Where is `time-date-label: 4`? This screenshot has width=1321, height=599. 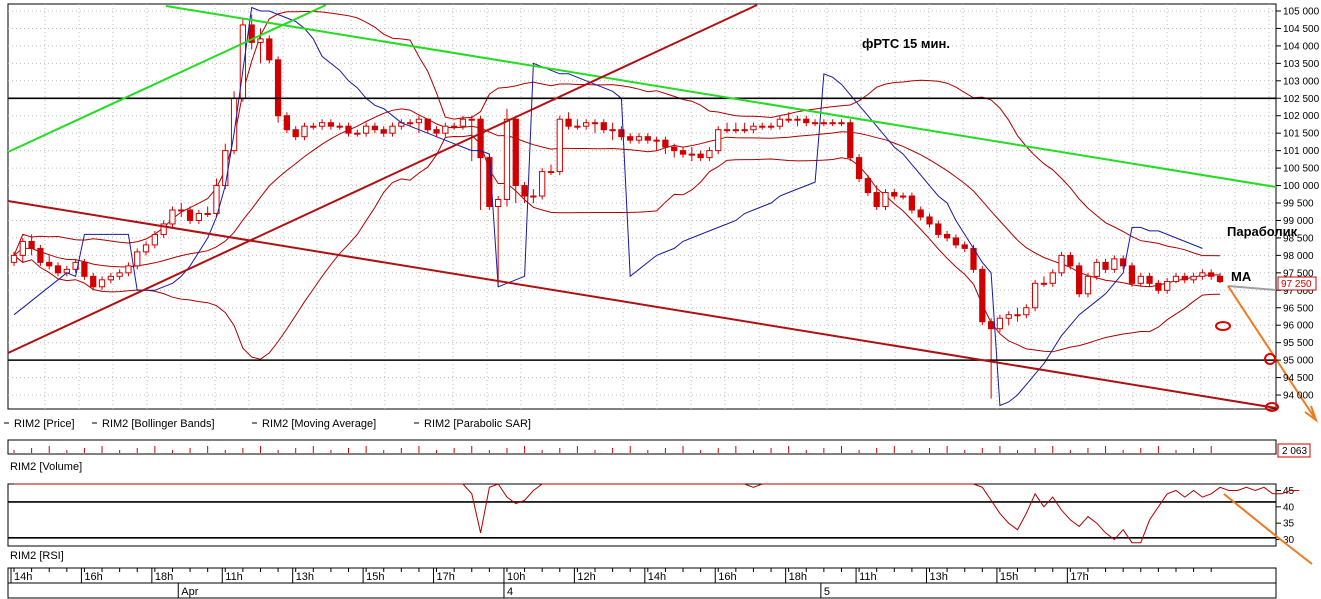
time-date-label: 4 is located at coordinates (510, 592).